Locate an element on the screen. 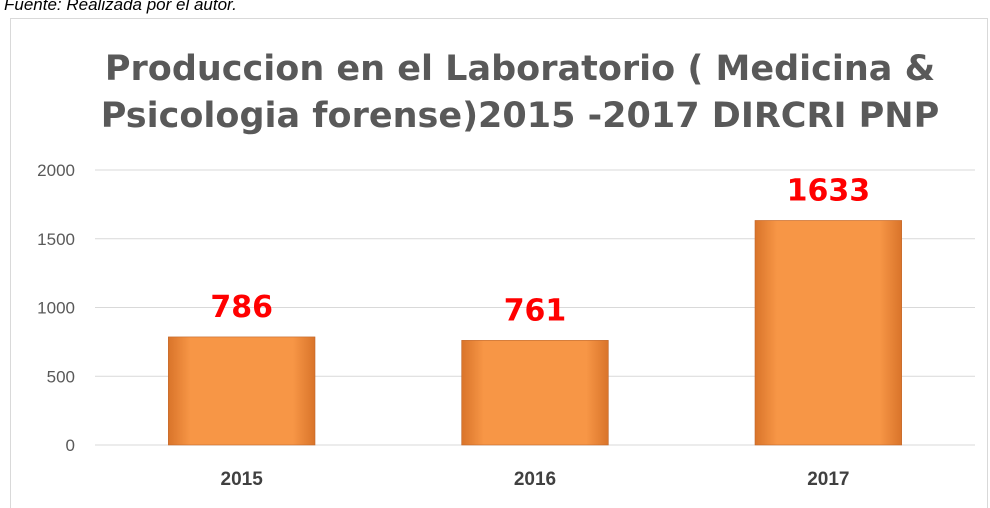 The height and width of the screenshot is (508, 990). y-tick-label: 1000 is located at coordinates (56, 308).